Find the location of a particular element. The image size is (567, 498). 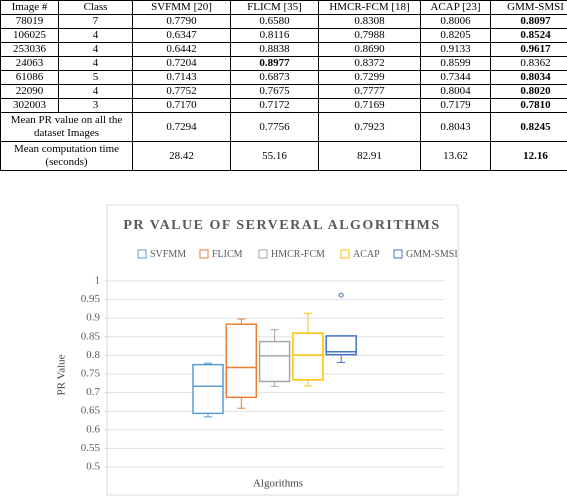

legend-label: HMCR-FCM is located at coordinates (298, 254).